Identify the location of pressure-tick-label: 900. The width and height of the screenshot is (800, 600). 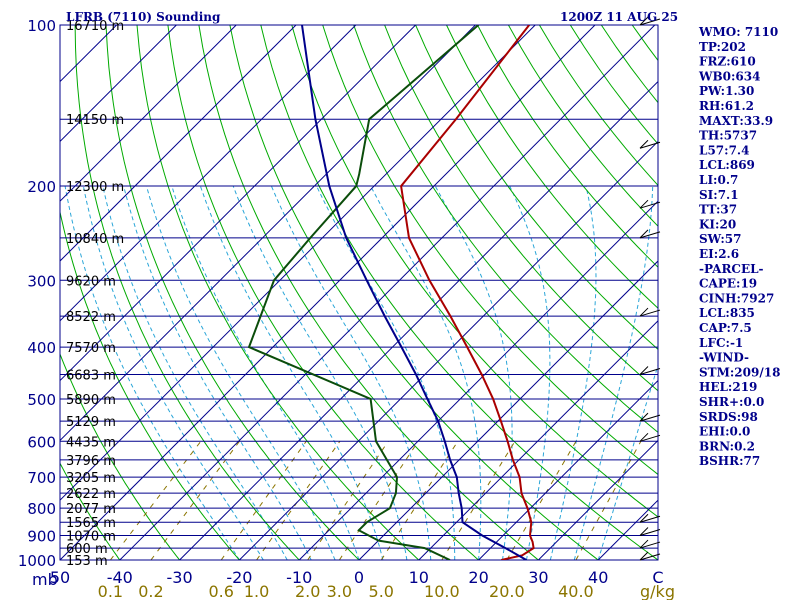
(41, 537).